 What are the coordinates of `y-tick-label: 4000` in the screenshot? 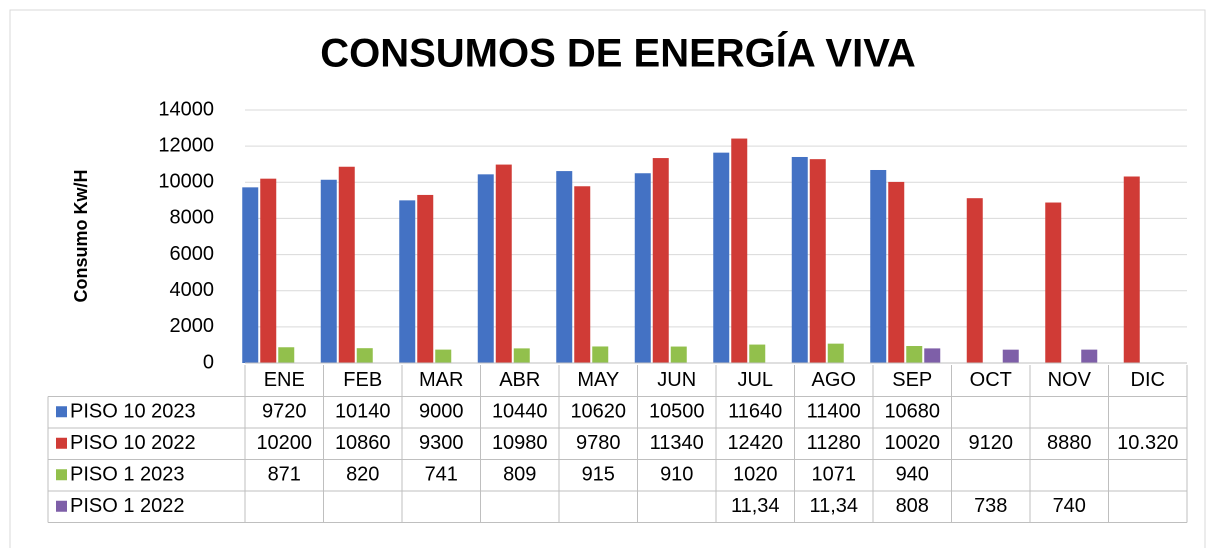 It's located at (192, 290).